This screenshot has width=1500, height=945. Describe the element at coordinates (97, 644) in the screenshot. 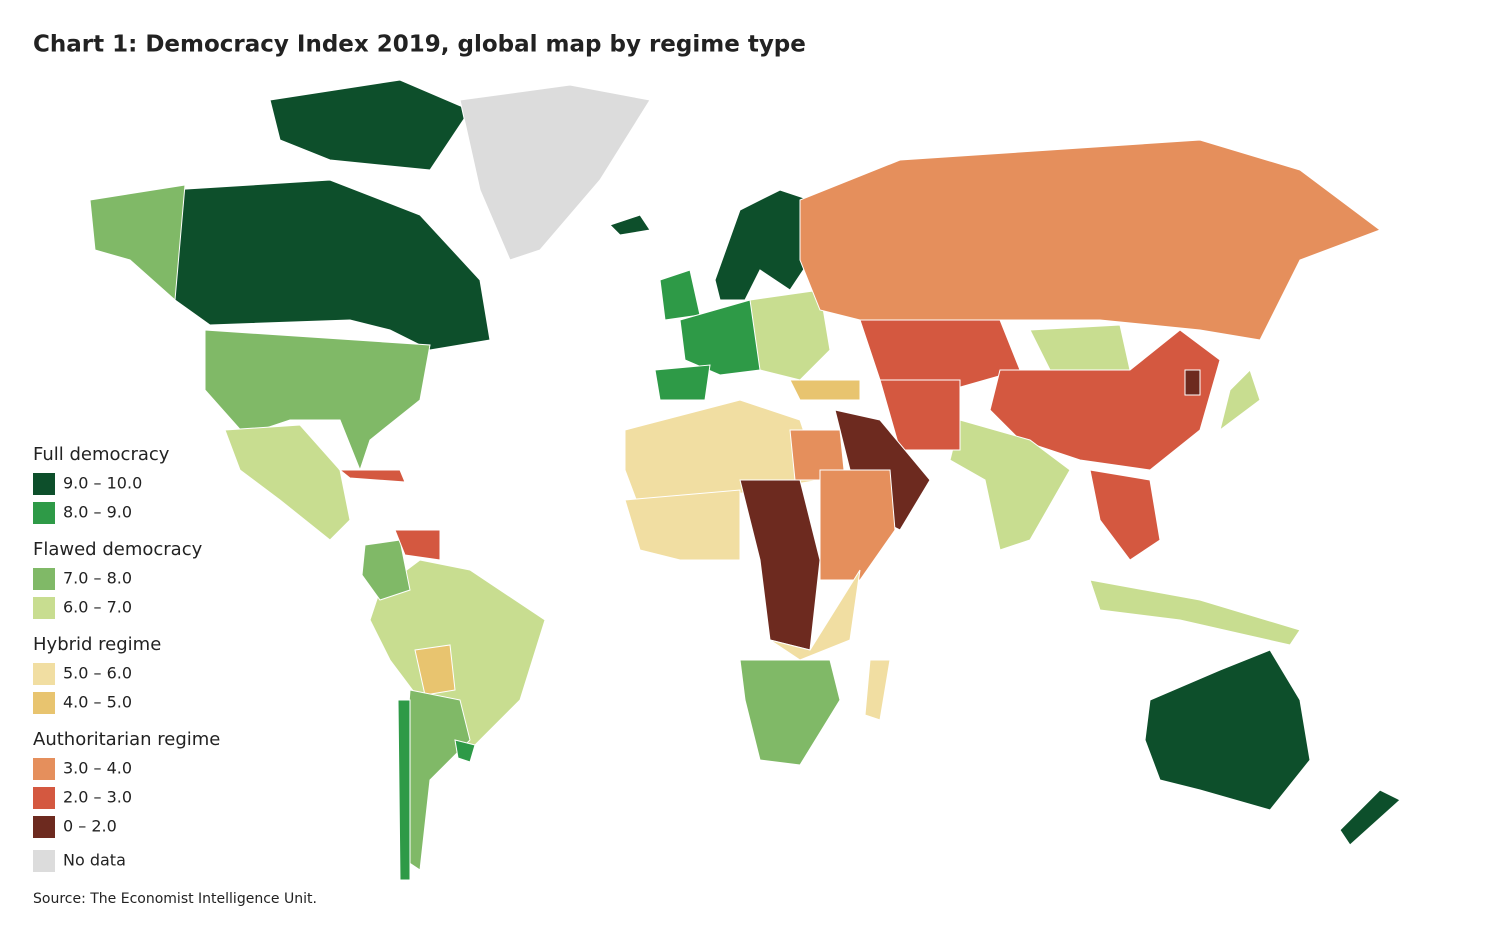

I see `legend-group-title: Hybrid regime` at that location.